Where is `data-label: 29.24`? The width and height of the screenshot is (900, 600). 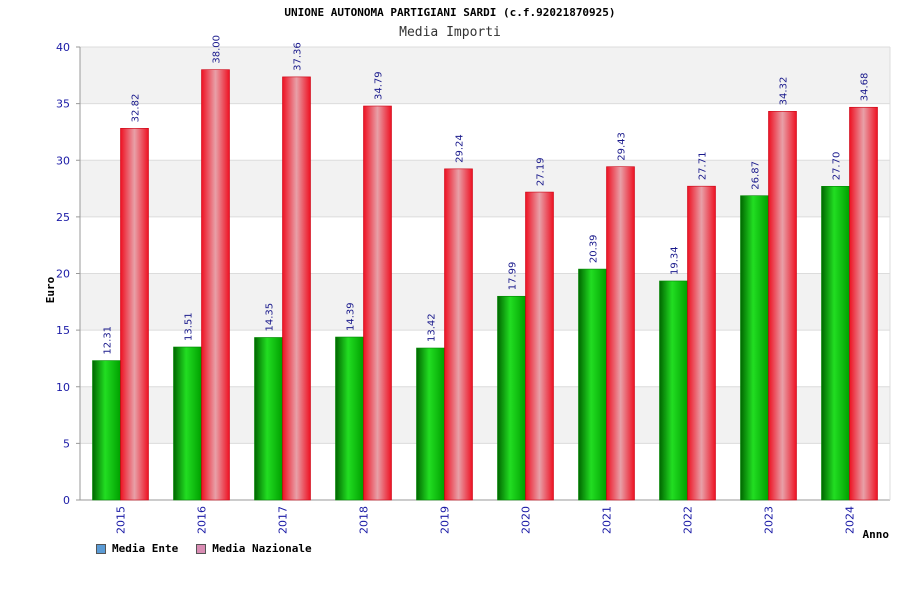
data-label: 29.24 is located at coordinates (460, 148).